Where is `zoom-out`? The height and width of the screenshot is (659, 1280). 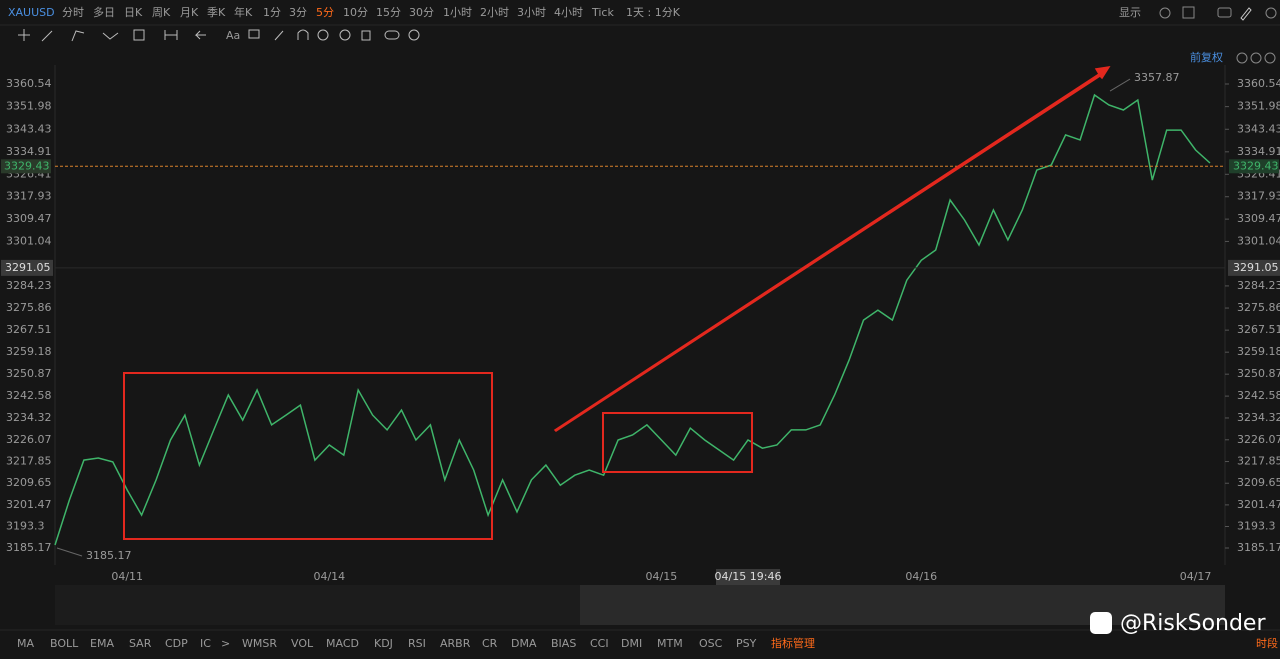
zoom-out is located at coordinates (1256, 58).